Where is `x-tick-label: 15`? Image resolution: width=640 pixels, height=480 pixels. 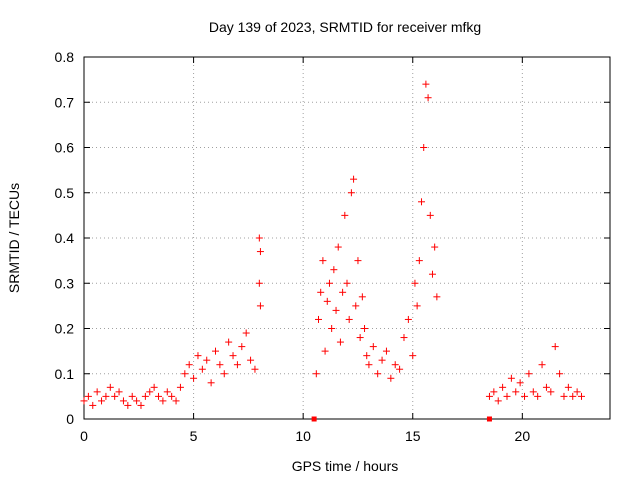 x-tick-label: 15 is located at coordinates (413, 436).